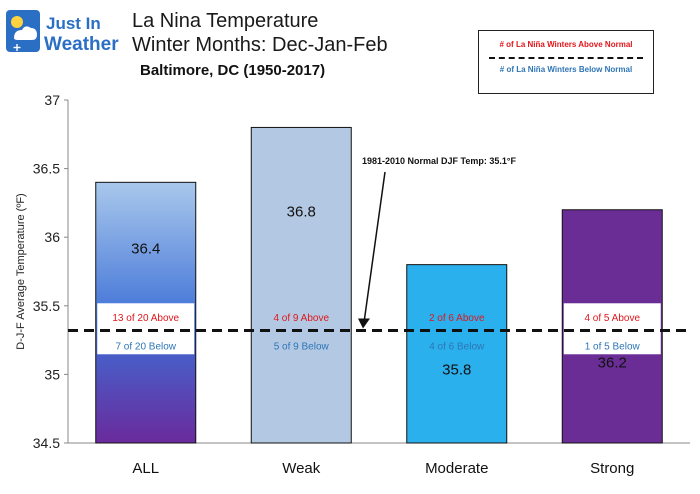  I want to click on below-count-label: 7 of 20 Below, so click(145, 347).